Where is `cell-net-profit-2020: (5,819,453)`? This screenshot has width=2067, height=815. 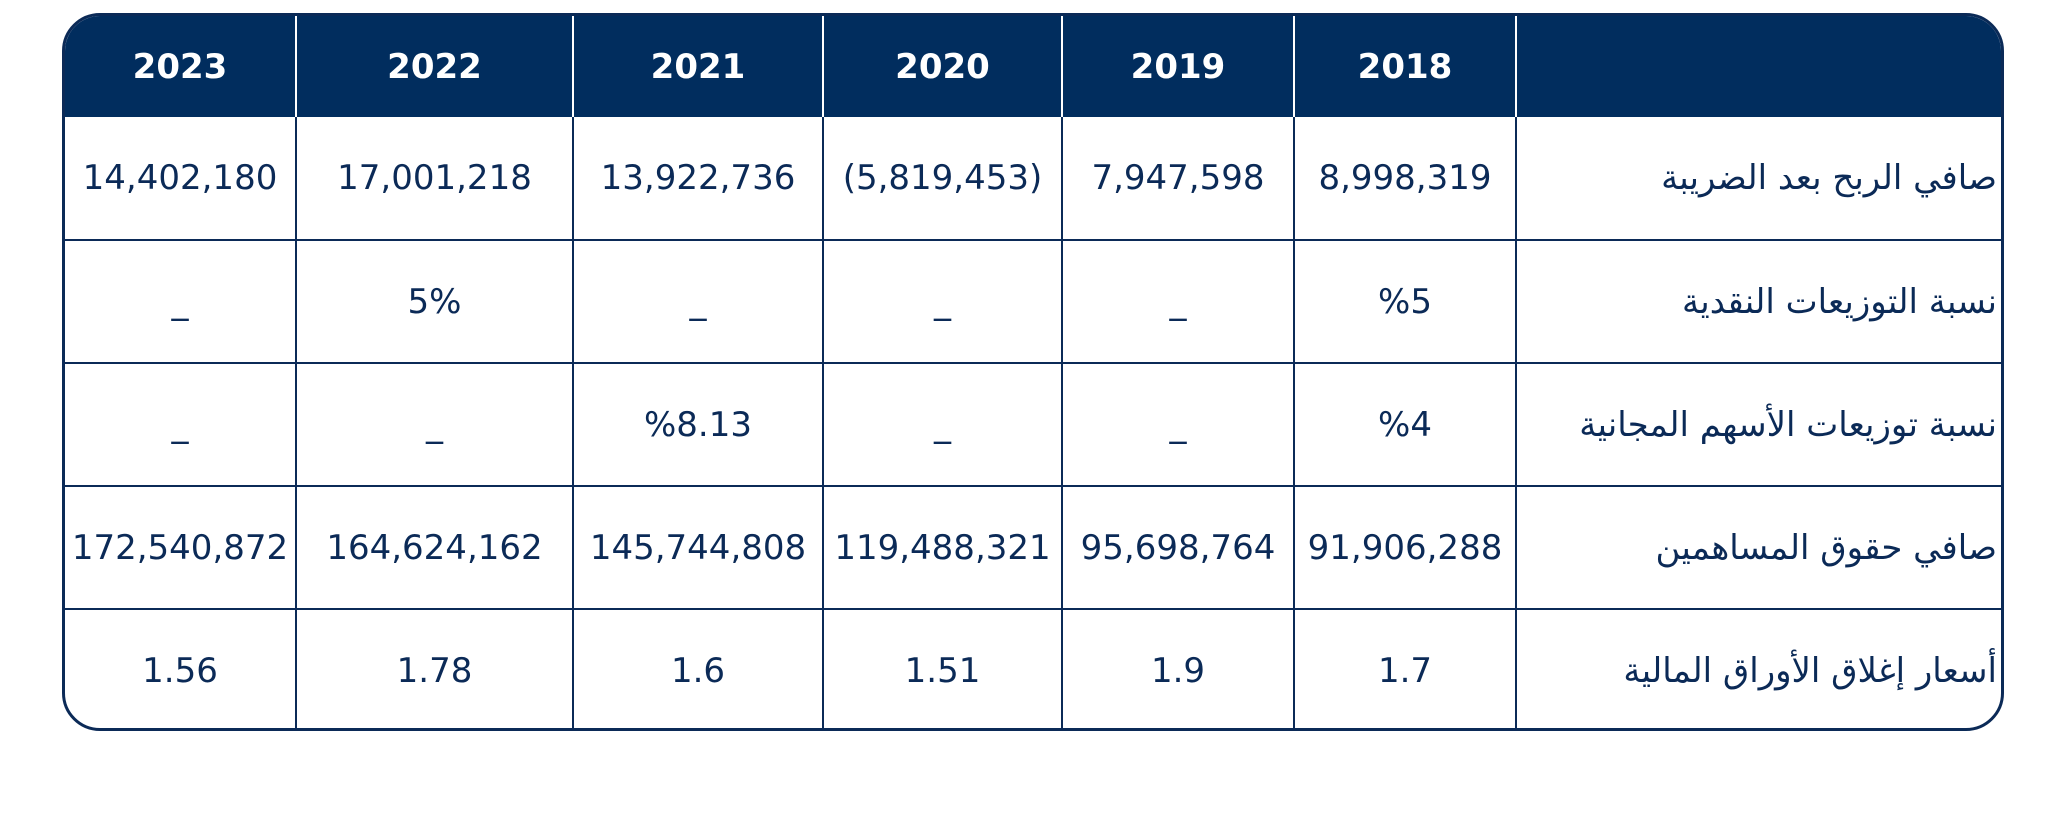 cell-net-profit-2020: (5,819,453) is located at coordinates (942, 179).